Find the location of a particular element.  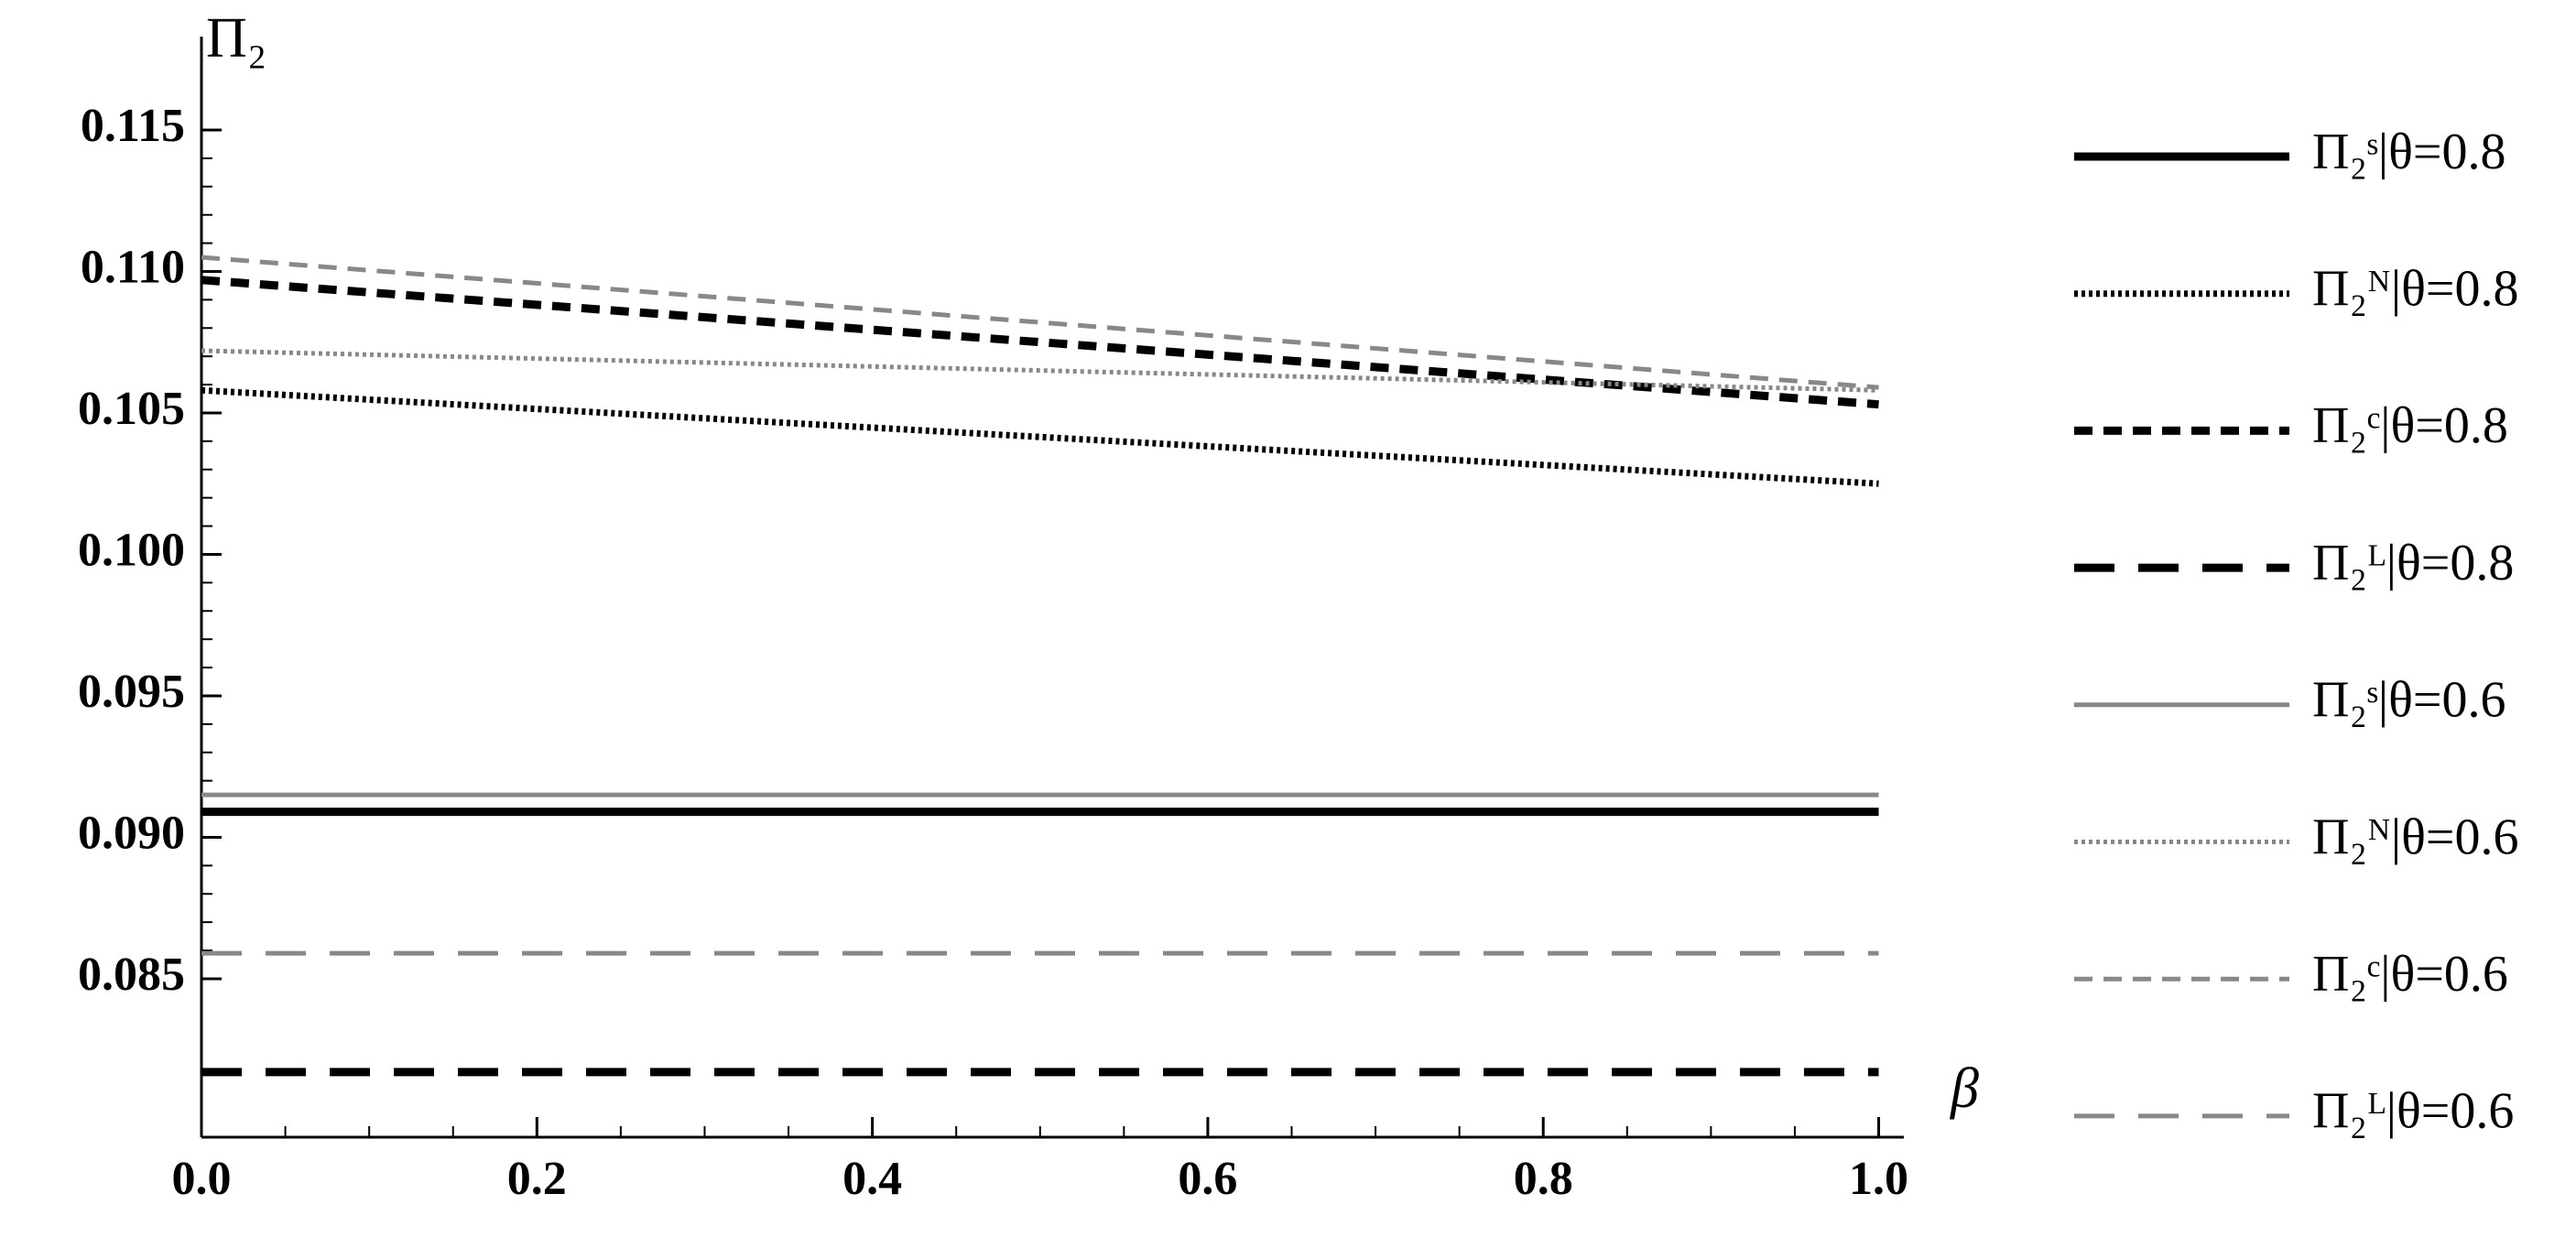

legend-label: Π₂ˢ|θ=0.6 is located at coordinates (2408, 700).